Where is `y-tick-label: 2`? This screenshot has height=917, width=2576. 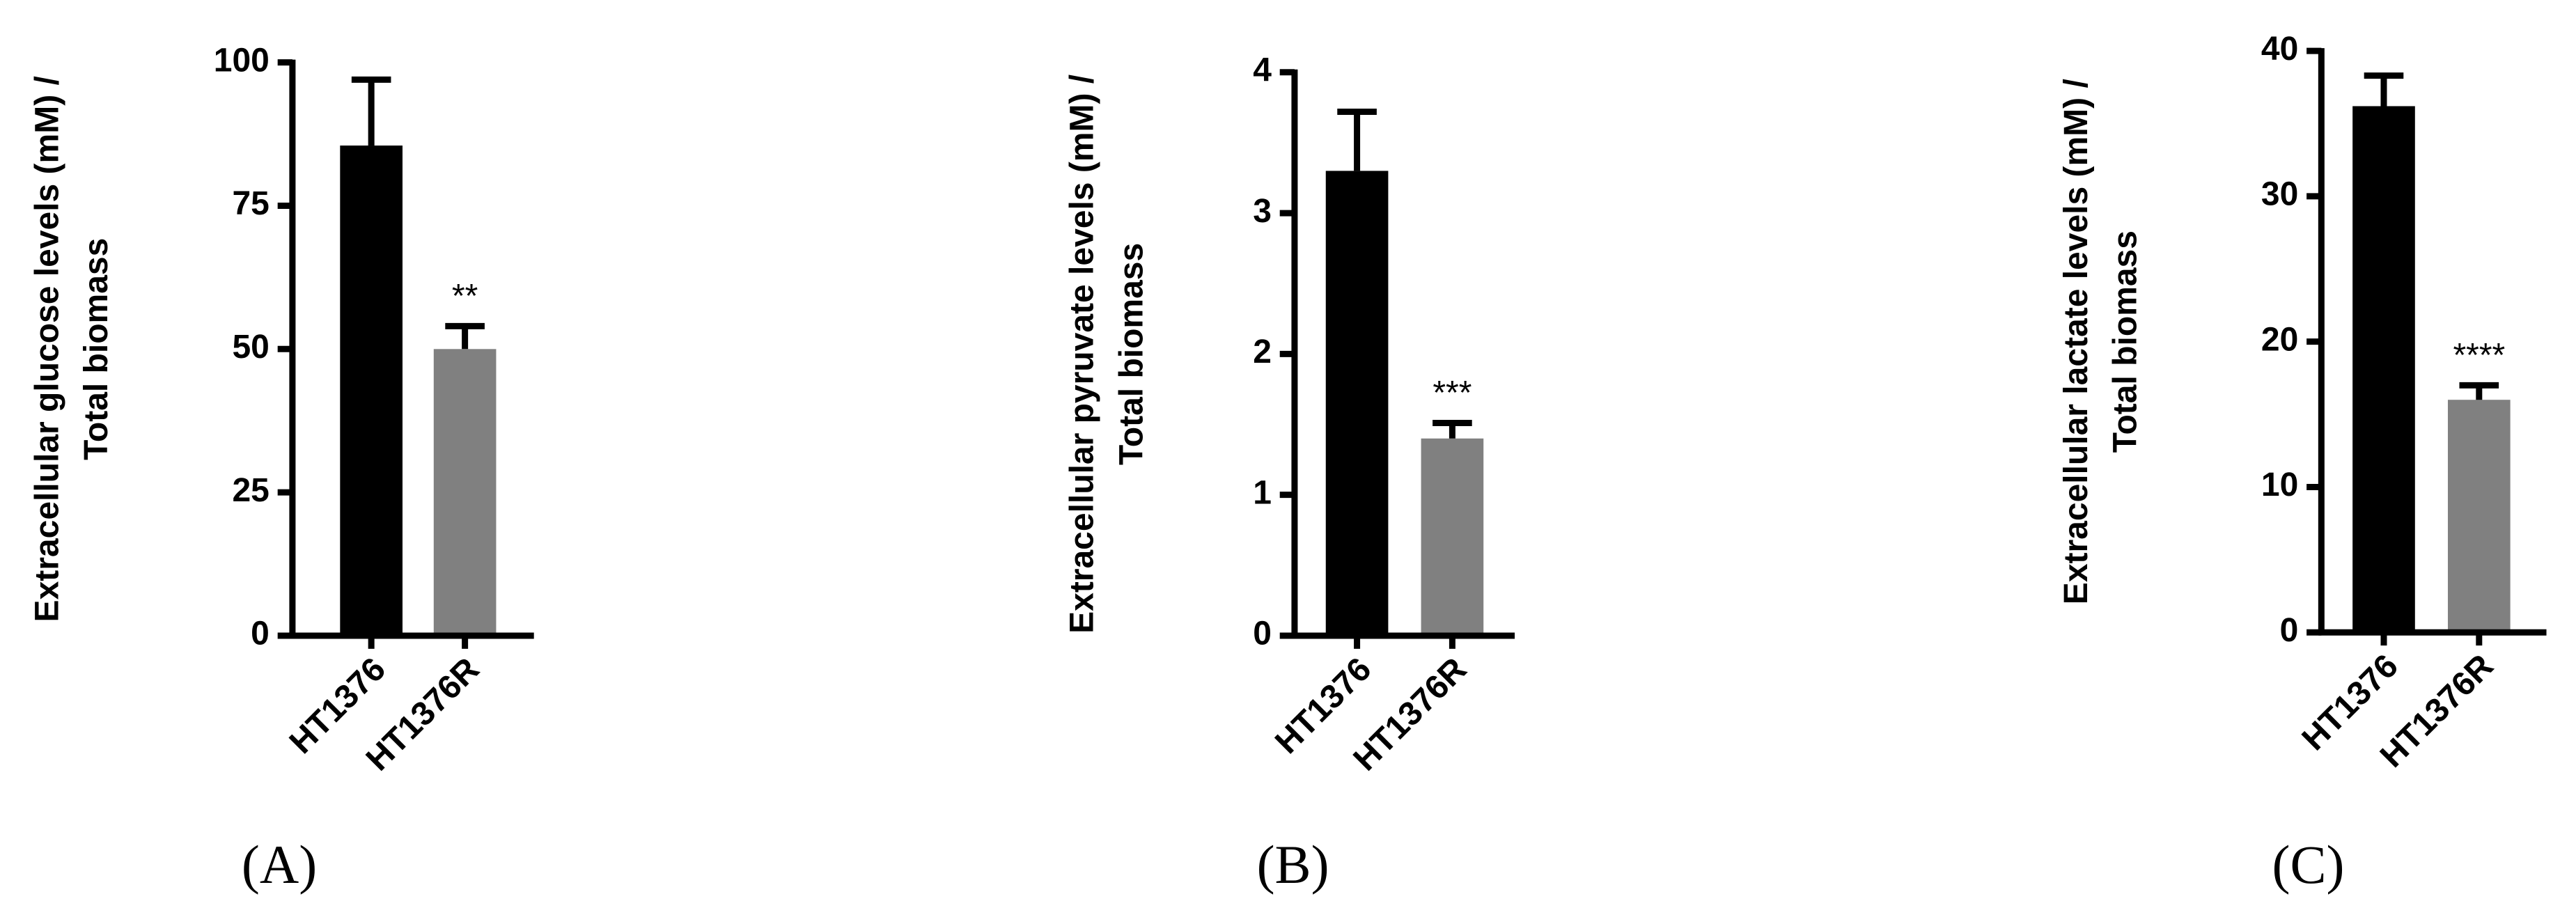 y-tick-label: 2 is located at coordinates (1262, 352).